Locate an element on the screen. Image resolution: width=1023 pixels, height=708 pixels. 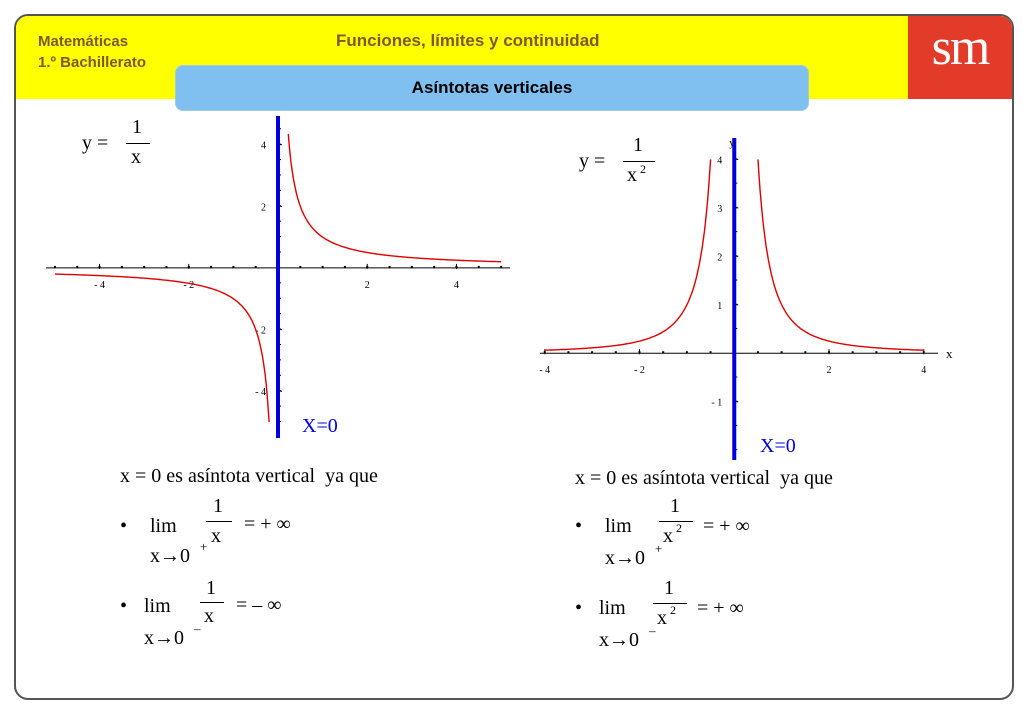
limit-den-exp: 2 is located at coordinates (673, 610).